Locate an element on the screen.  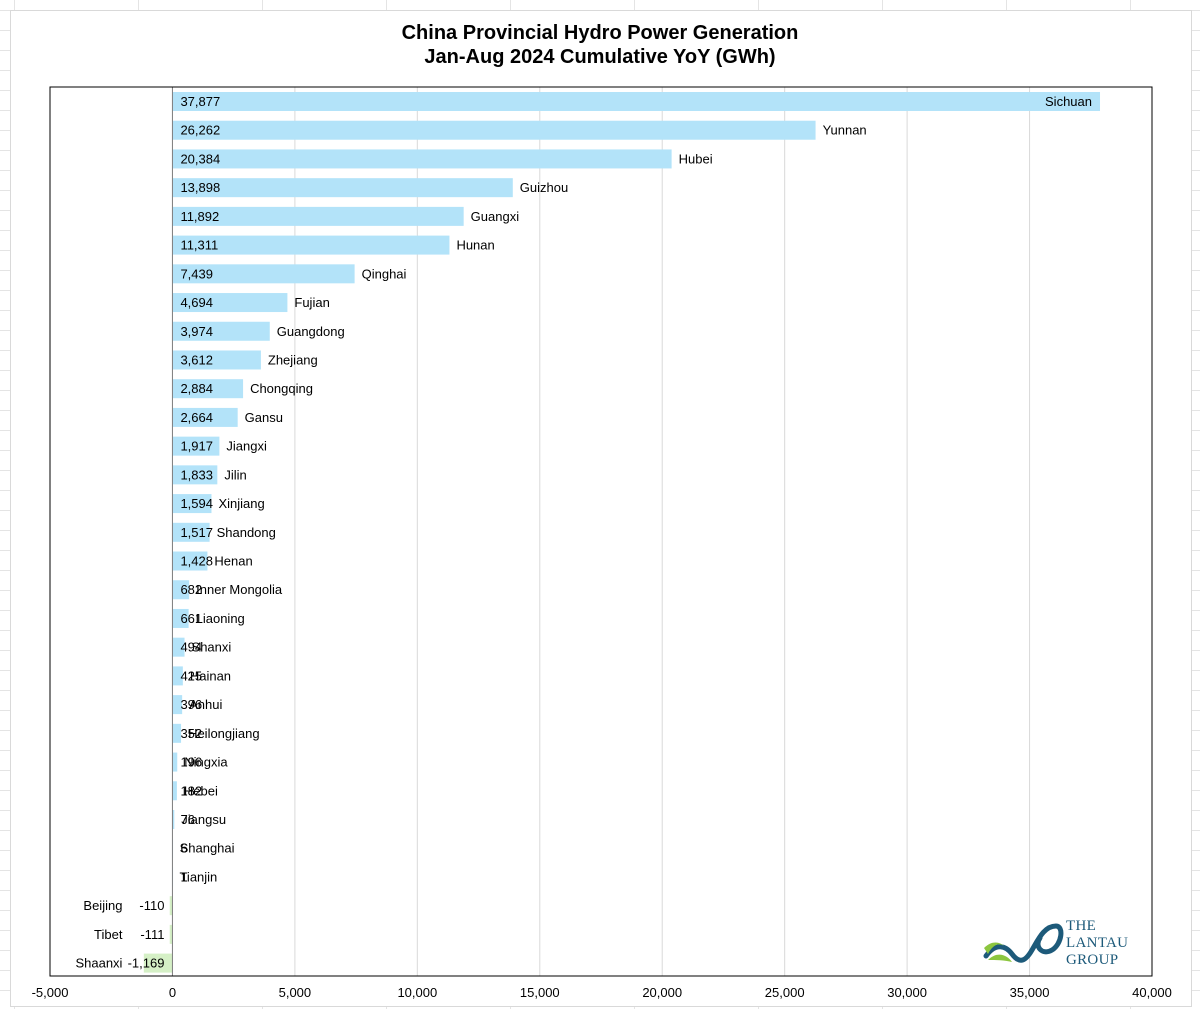
x-tick-label: 10,000 is located at coordinates (417, 992).